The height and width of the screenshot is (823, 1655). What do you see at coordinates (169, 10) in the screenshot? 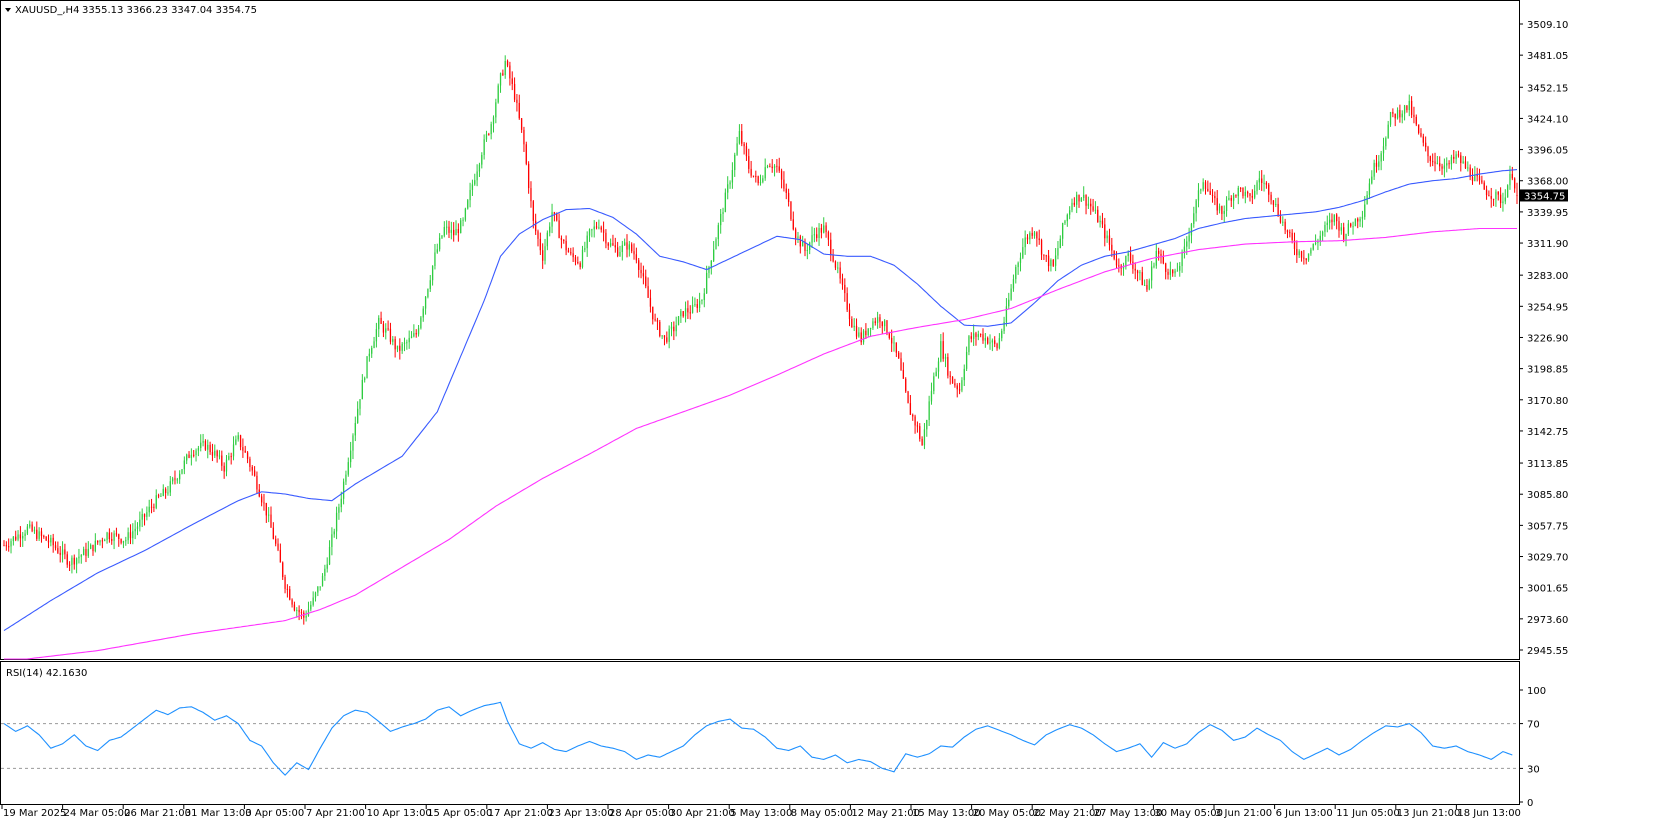
I see `ohlc-values: 3355.13 3366.23 3347.04 3354.75` at bounding box center [169, 10].